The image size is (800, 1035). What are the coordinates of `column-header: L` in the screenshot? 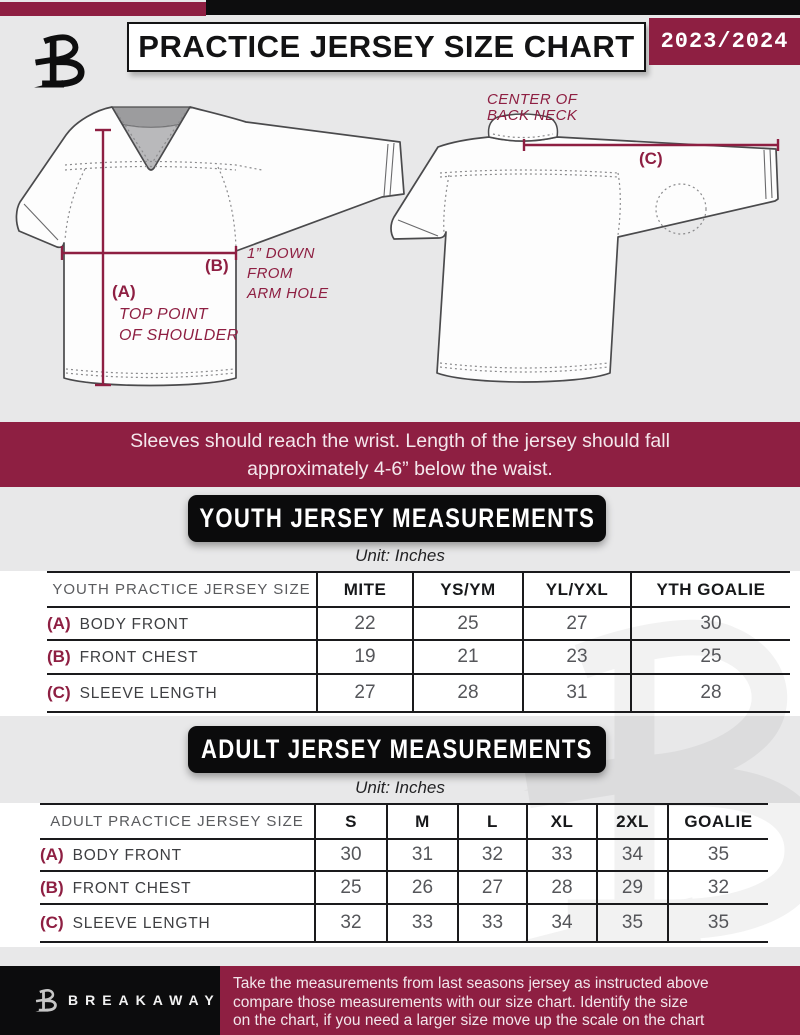 It's located at (492, 821).